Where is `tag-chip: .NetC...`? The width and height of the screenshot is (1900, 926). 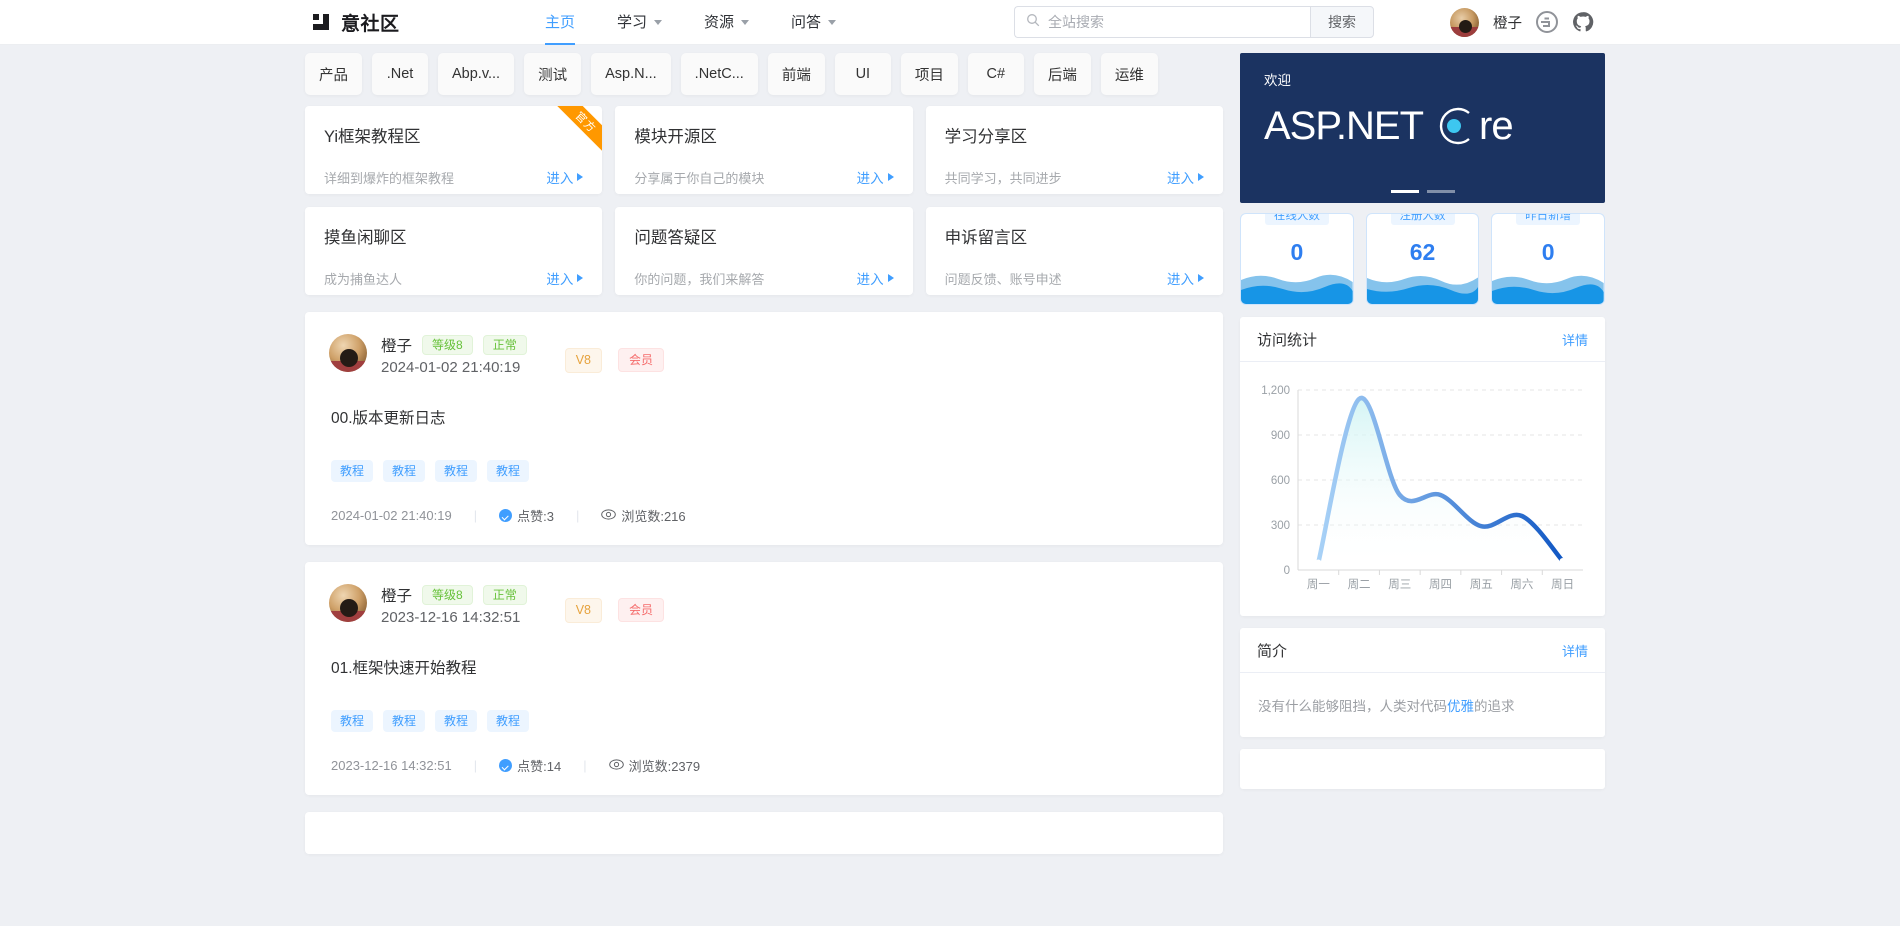
tag-chip: .NetC... is located at coordinates (719, 74).